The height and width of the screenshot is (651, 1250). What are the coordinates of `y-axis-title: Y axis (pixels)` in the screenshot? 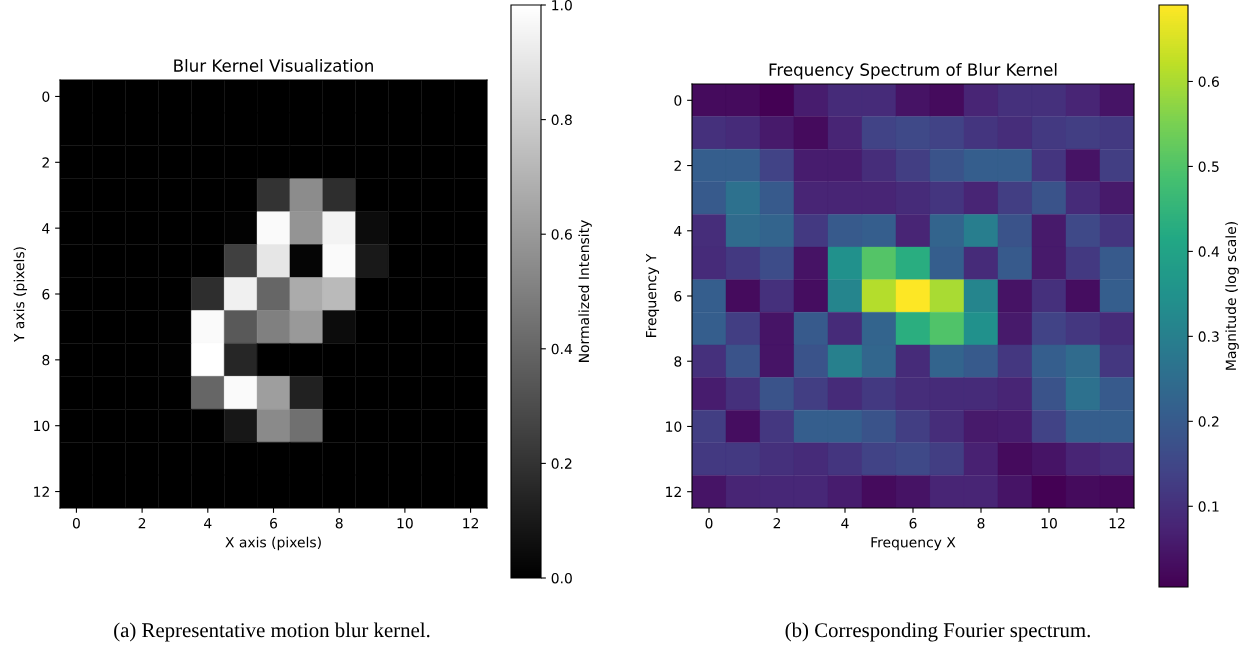 It's located at (20, 295).